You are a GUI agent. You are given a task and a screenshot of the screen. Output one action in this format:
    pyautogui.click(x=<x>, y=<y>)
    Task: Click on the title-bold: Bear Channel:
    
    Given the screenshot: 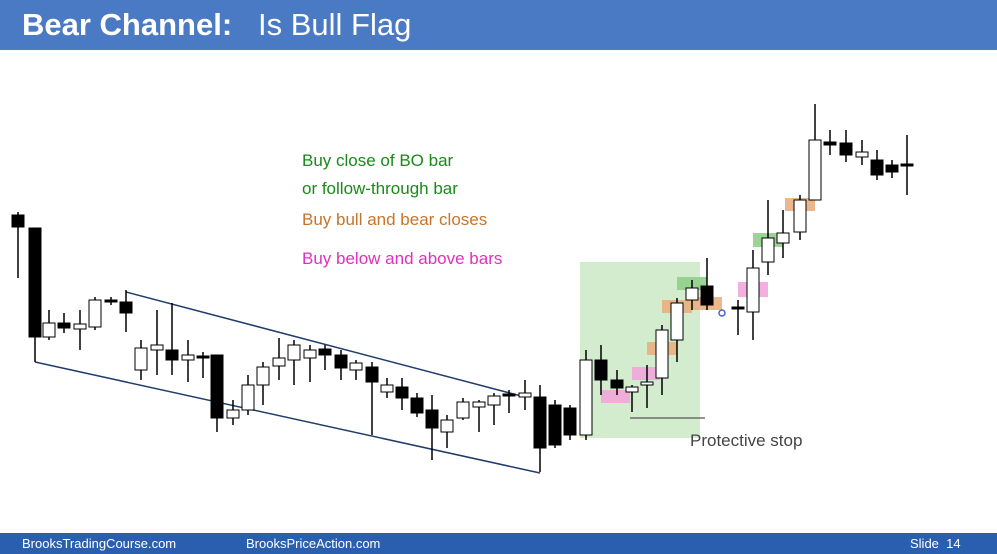 What is the action you would take?
    pyautogui.click(x=127, y=24)
    